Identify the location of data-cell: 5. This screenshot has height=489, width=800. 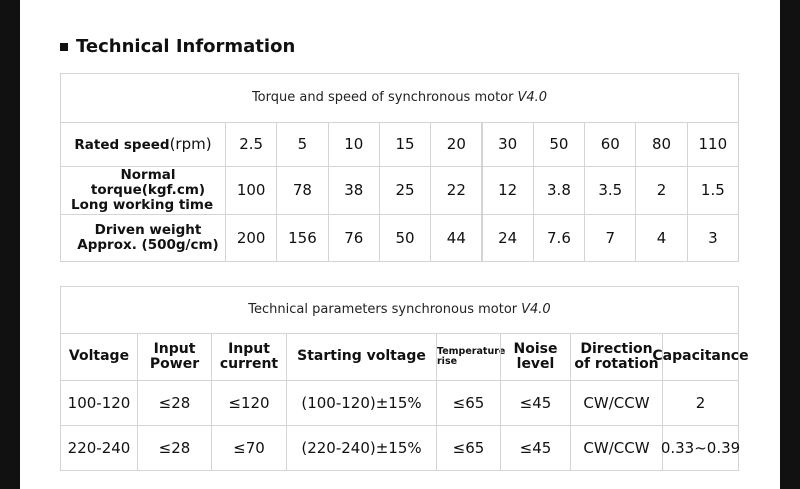
(302, 144).